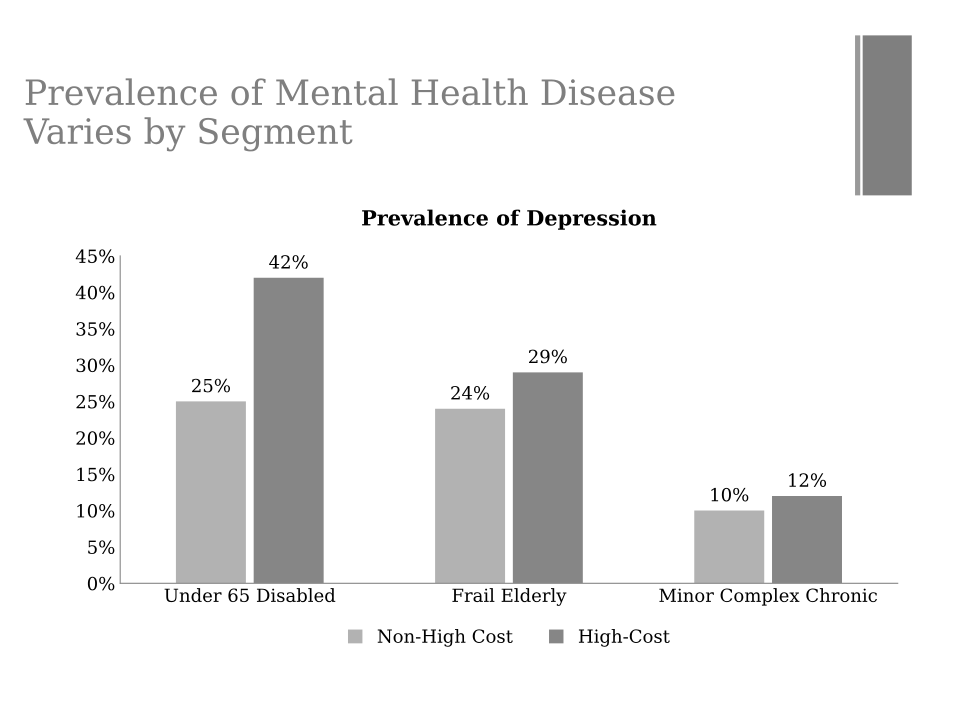 This screenshot has height=721, width=954. What do you see at coordinates (509, 220) in the screenshot?
I see `chart-subtitle: Prevalence of Depression` at bounding box center [509, 220].